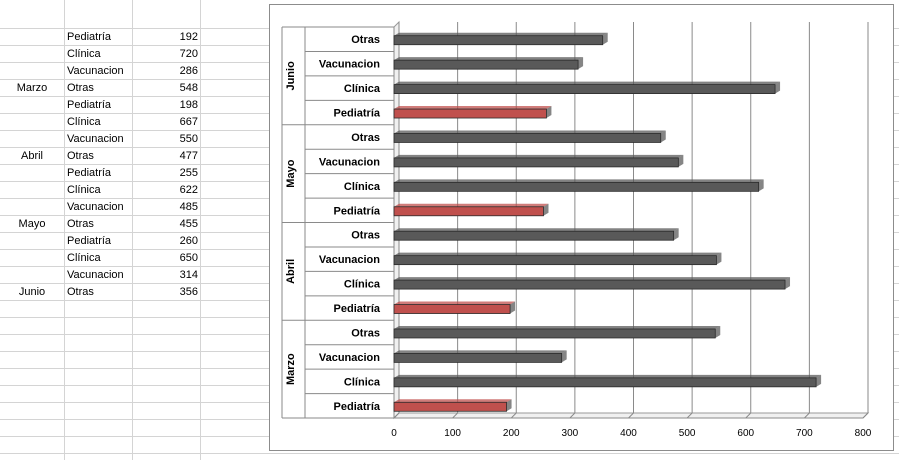 Image resolution: width=899 pixels, height=460 pixels. I want to click on x-tick-label: 400, so click(628, 433).